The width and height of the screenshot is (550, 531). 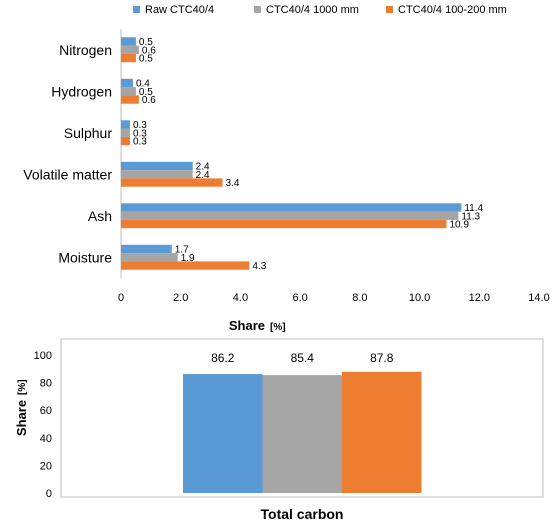 I want to click on bottom-data-labels: 86.2 85.4 87.8, so click(x=302, y=358).